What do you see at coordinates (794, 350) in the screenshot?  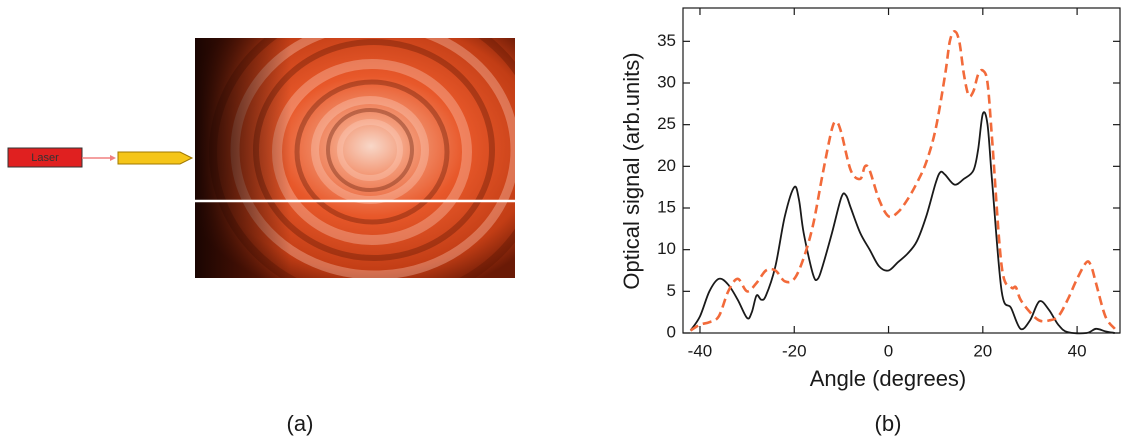 I see `x-tick-label: -20` at bounding box center [794, 350].